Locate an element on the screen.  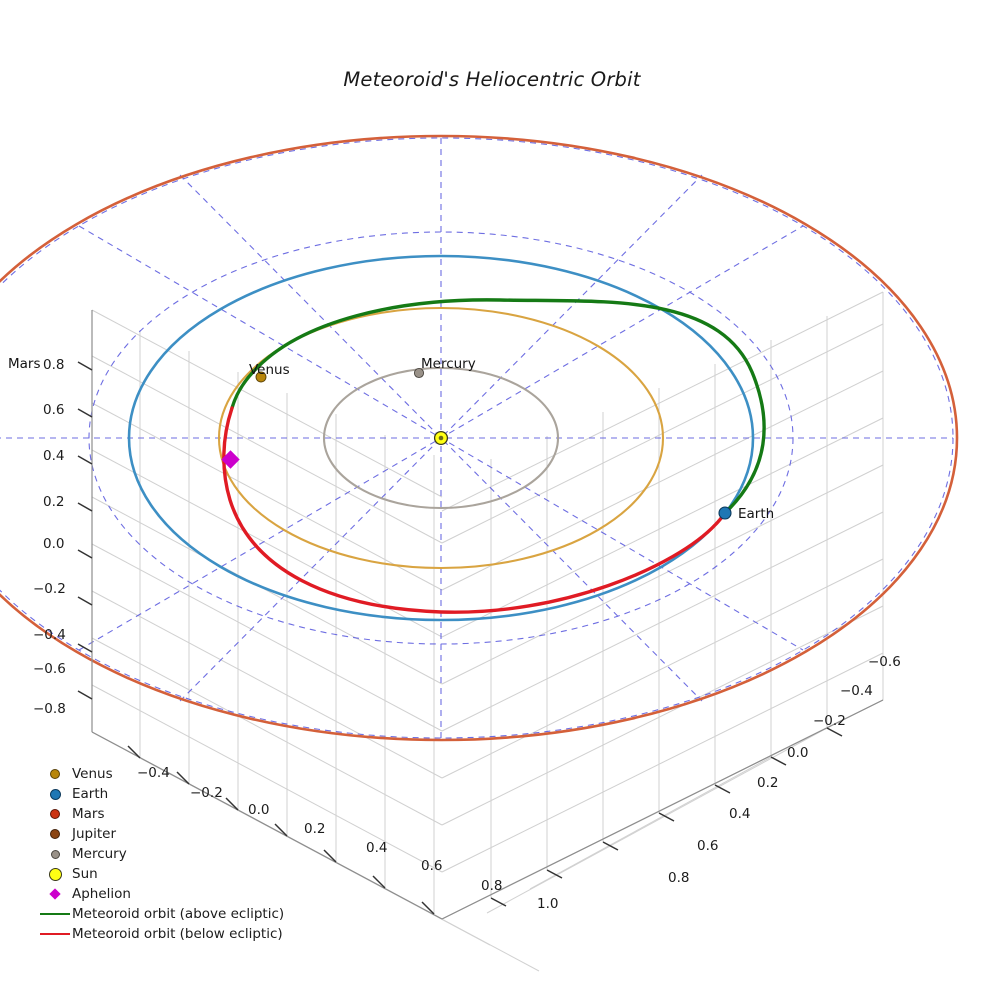
meteoroid-orbit-below-ecliptic is located at coordinates (474, 510).